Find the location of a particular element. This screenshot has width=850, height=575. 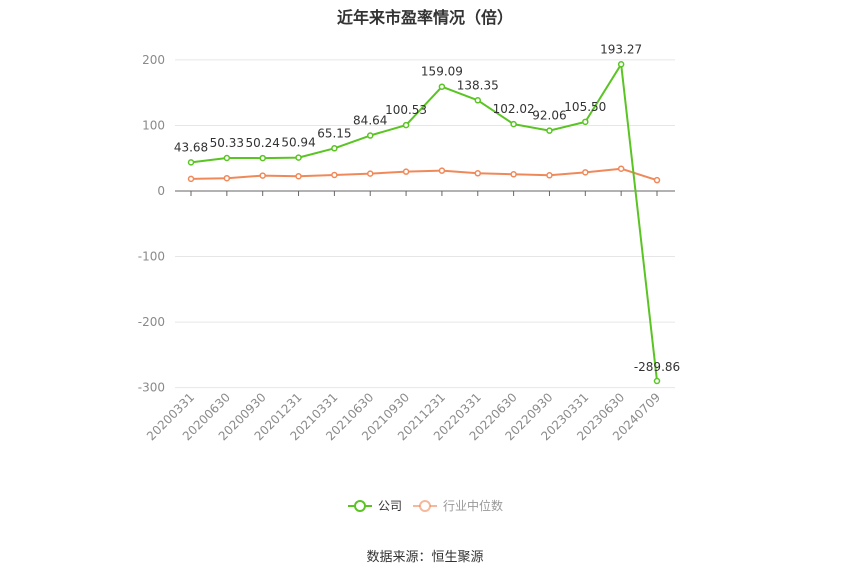

y-tick-label: -100 is located at coordinates (151, 257).